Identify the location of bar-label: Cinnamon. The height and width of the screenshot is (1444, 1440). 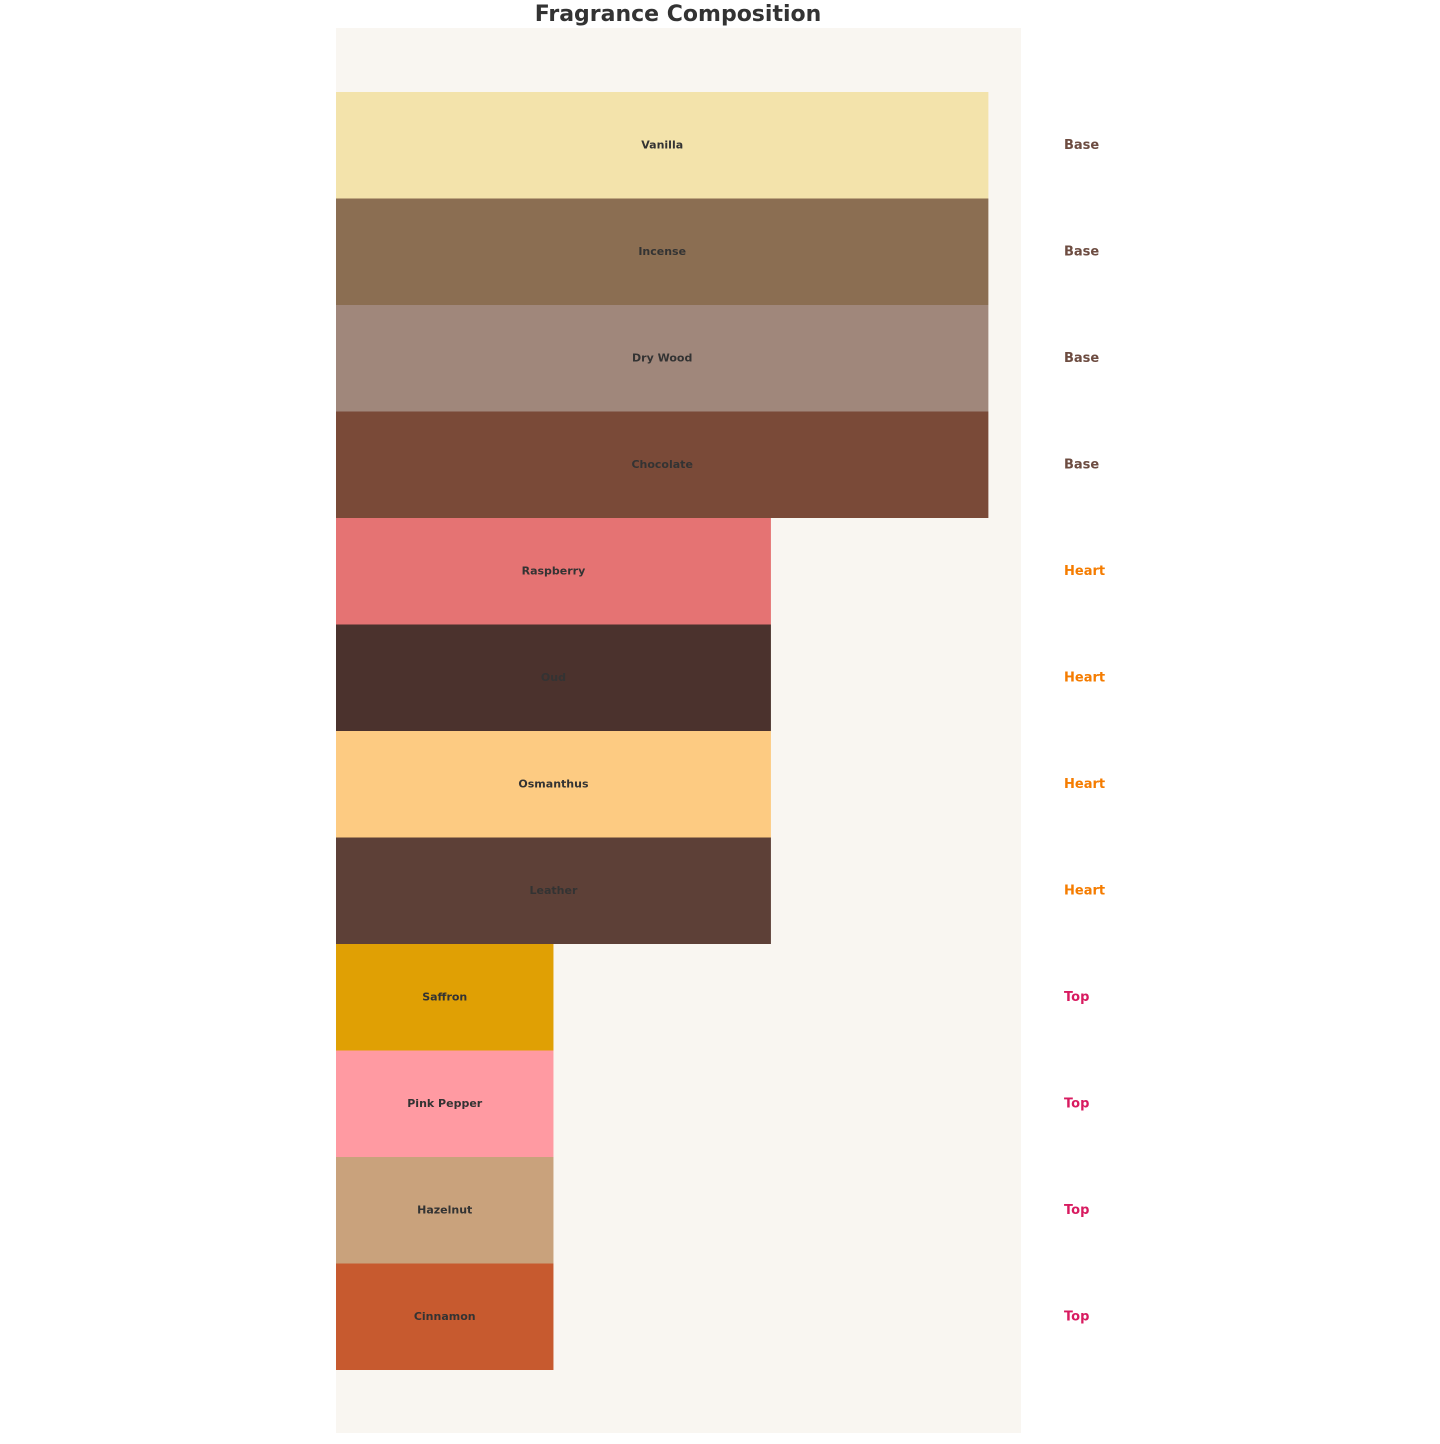
(445, 1316).